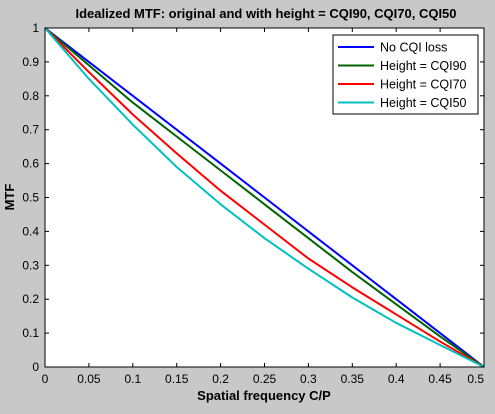 The width and height of the screenshot is (495, 414). What do you see at coordinates (423, 66) in the screenshot?
I see `legend-label-2: Height = CQI90` at bounding box center [423, 66].